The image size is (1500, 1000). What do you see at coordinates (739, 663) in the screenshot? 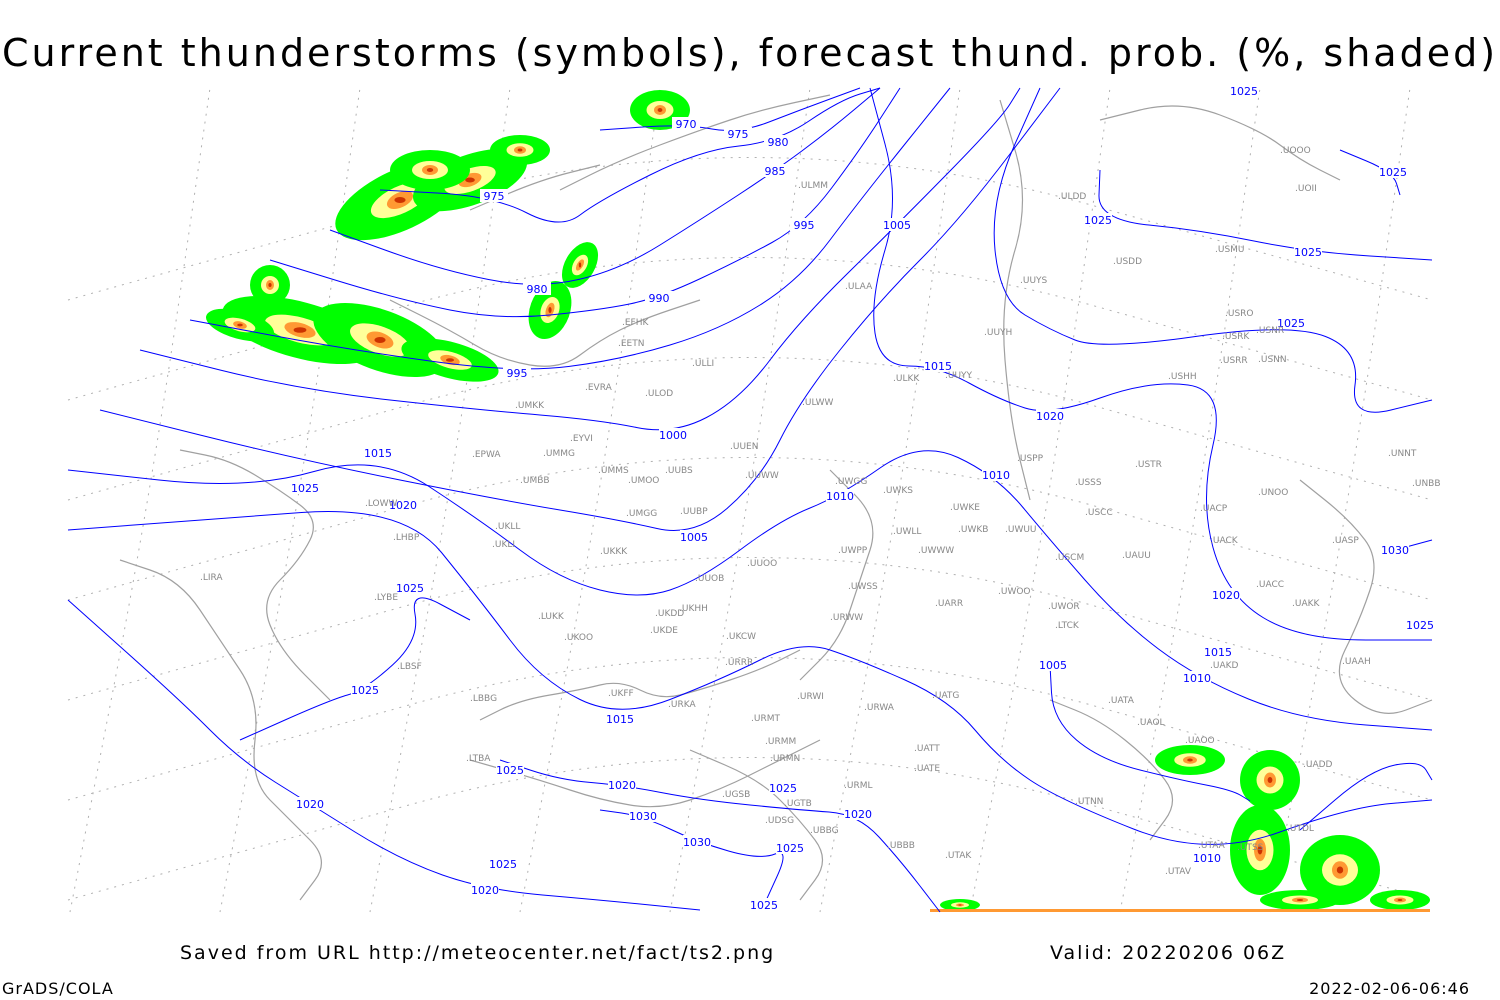
I see `station-label: .URRR` at bounding box center [739, 663].